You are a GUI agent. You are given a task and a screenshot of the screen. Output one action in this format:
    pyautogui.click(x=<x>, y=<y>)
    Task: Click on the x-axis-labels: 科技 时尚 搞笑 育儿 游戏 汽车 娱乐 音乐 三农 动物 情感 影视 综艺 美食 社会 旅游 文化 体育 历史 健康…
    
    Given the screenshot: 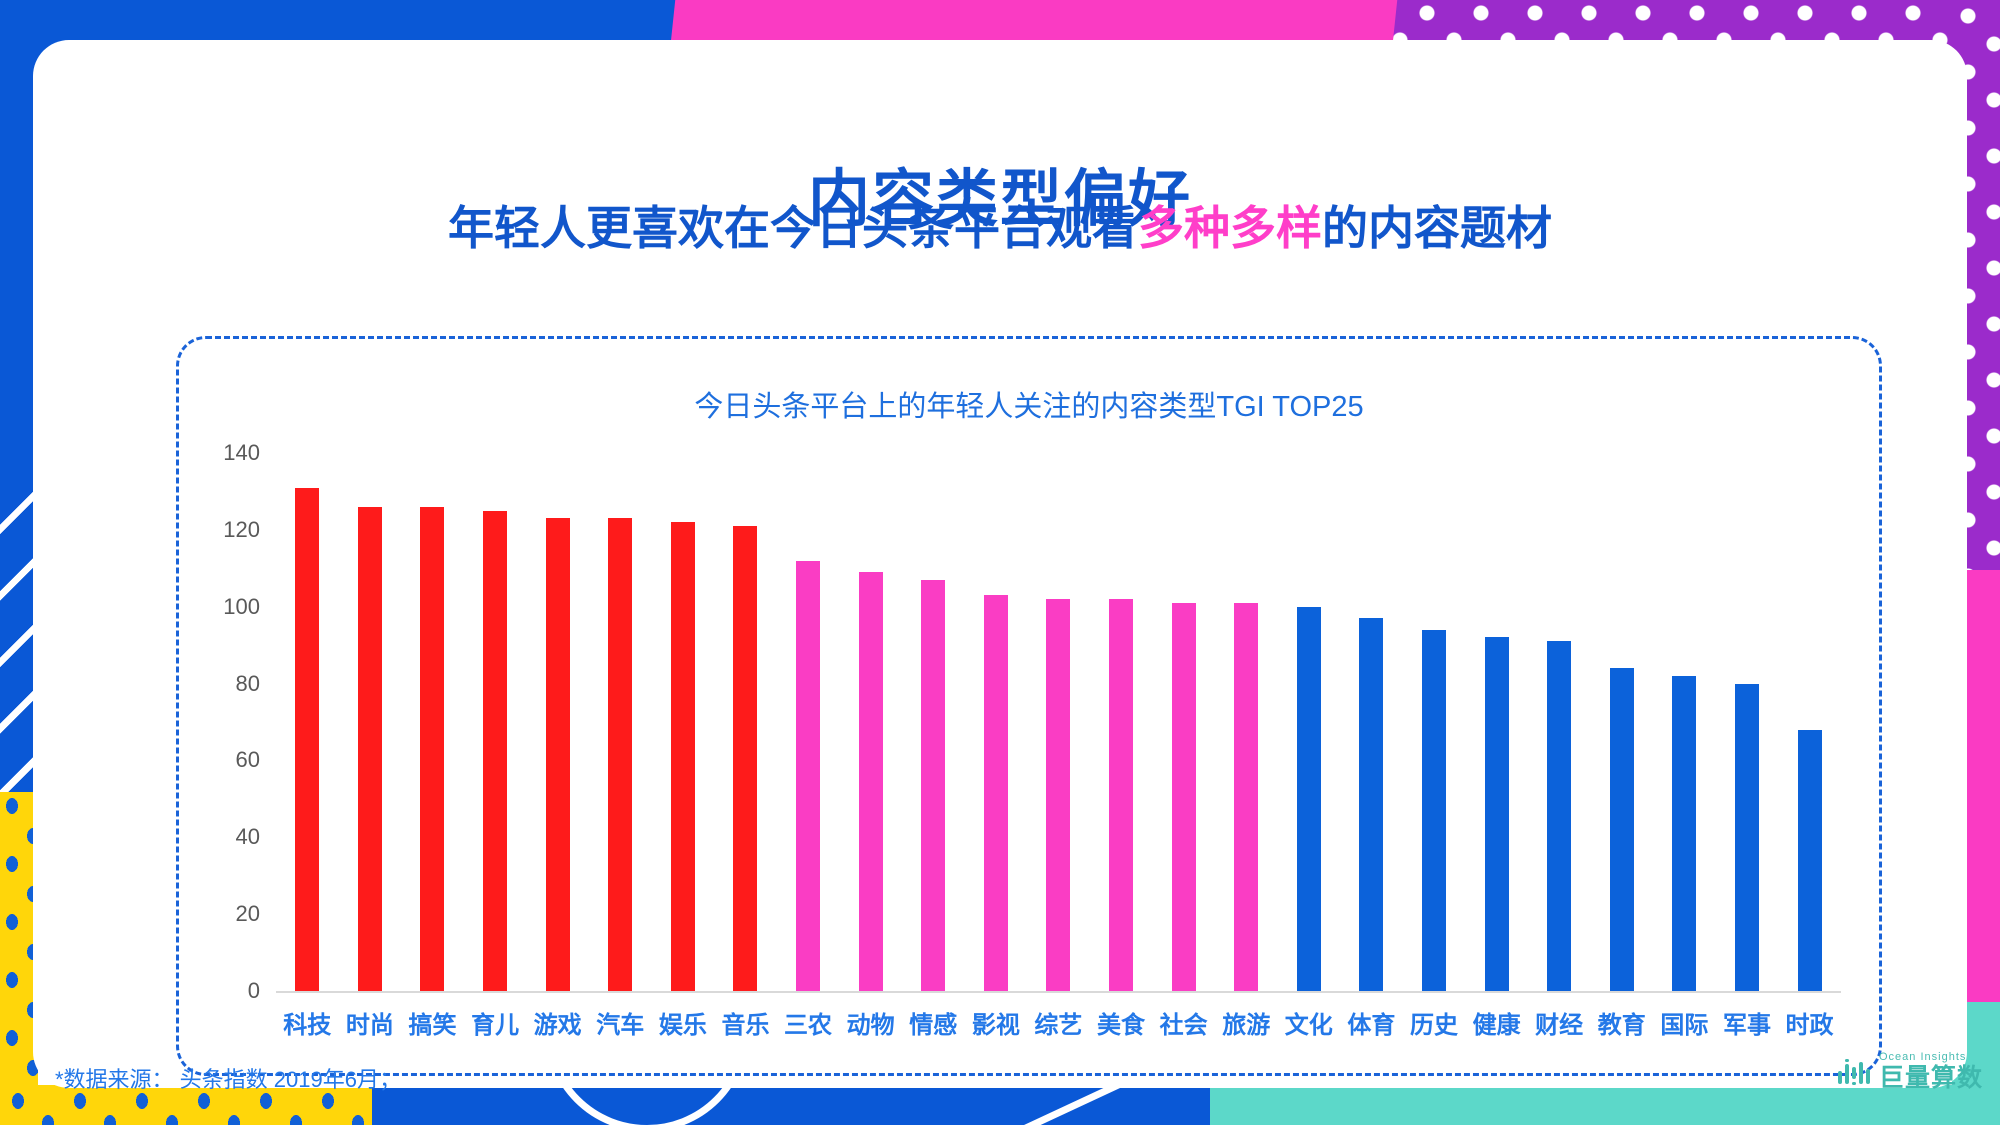 What is the action you would take?
    pyautogui.click(x=1058, y=1022)
    